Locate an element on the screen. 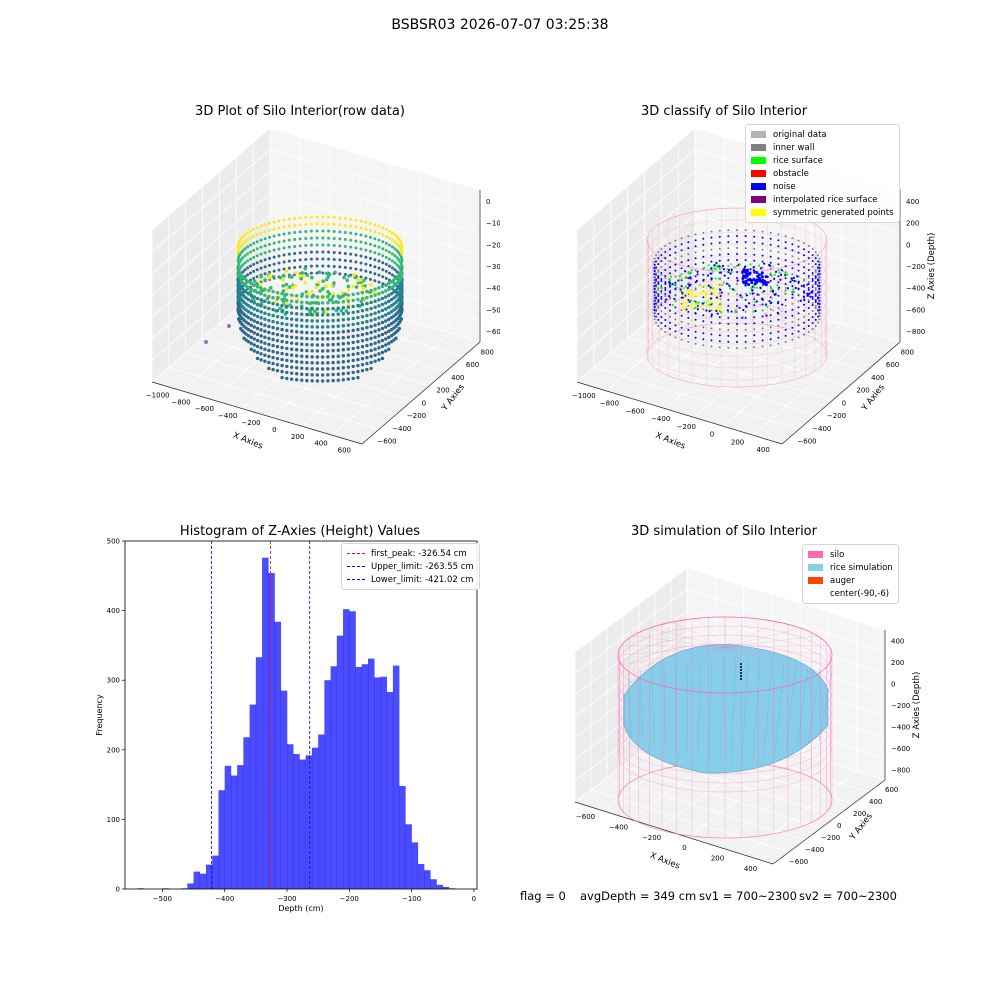 The width and height of the screenshot is (1000, 1000). x-tick-label: 400 is located at coordinates (320, 444).